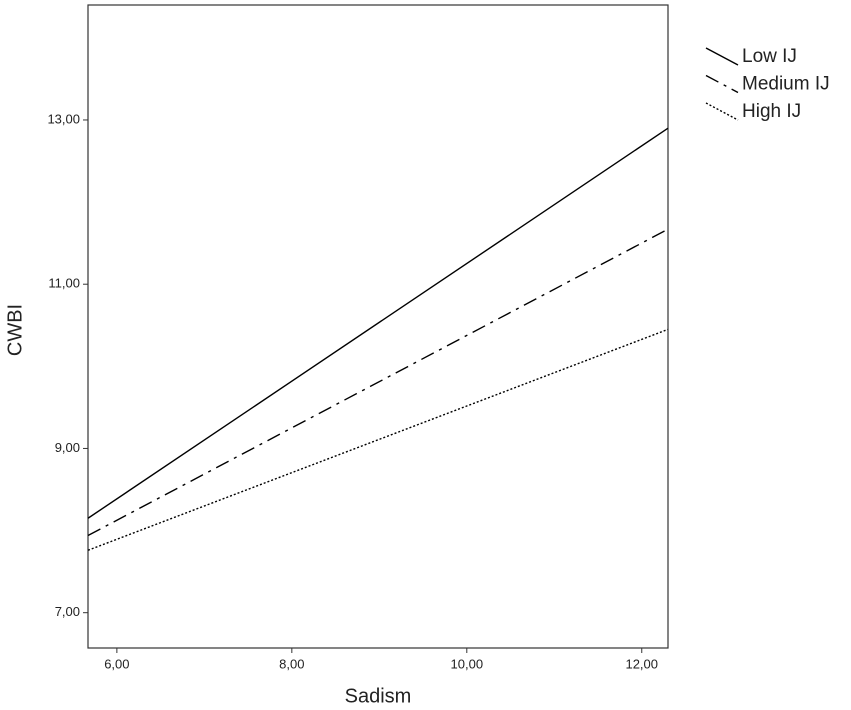  Describe the element at coordinates (15, 330) in the screenshot. I see `y-axis-label: CWBI` at that location.